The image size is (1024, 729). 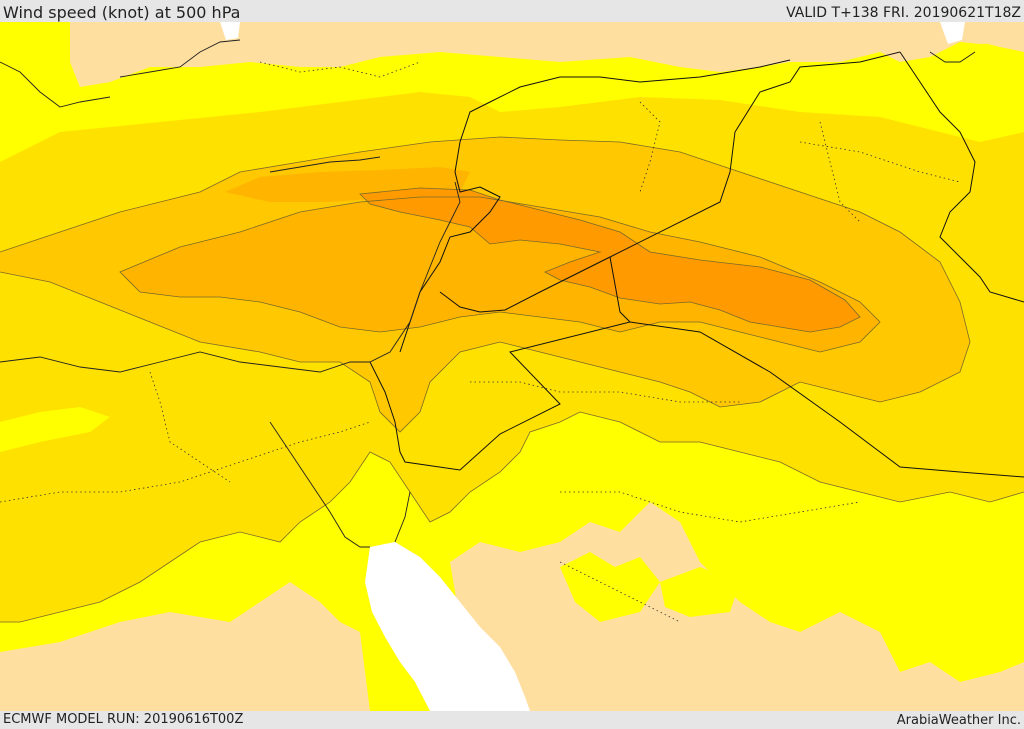 I want to click on red-sea, so click(x=447, y=626).